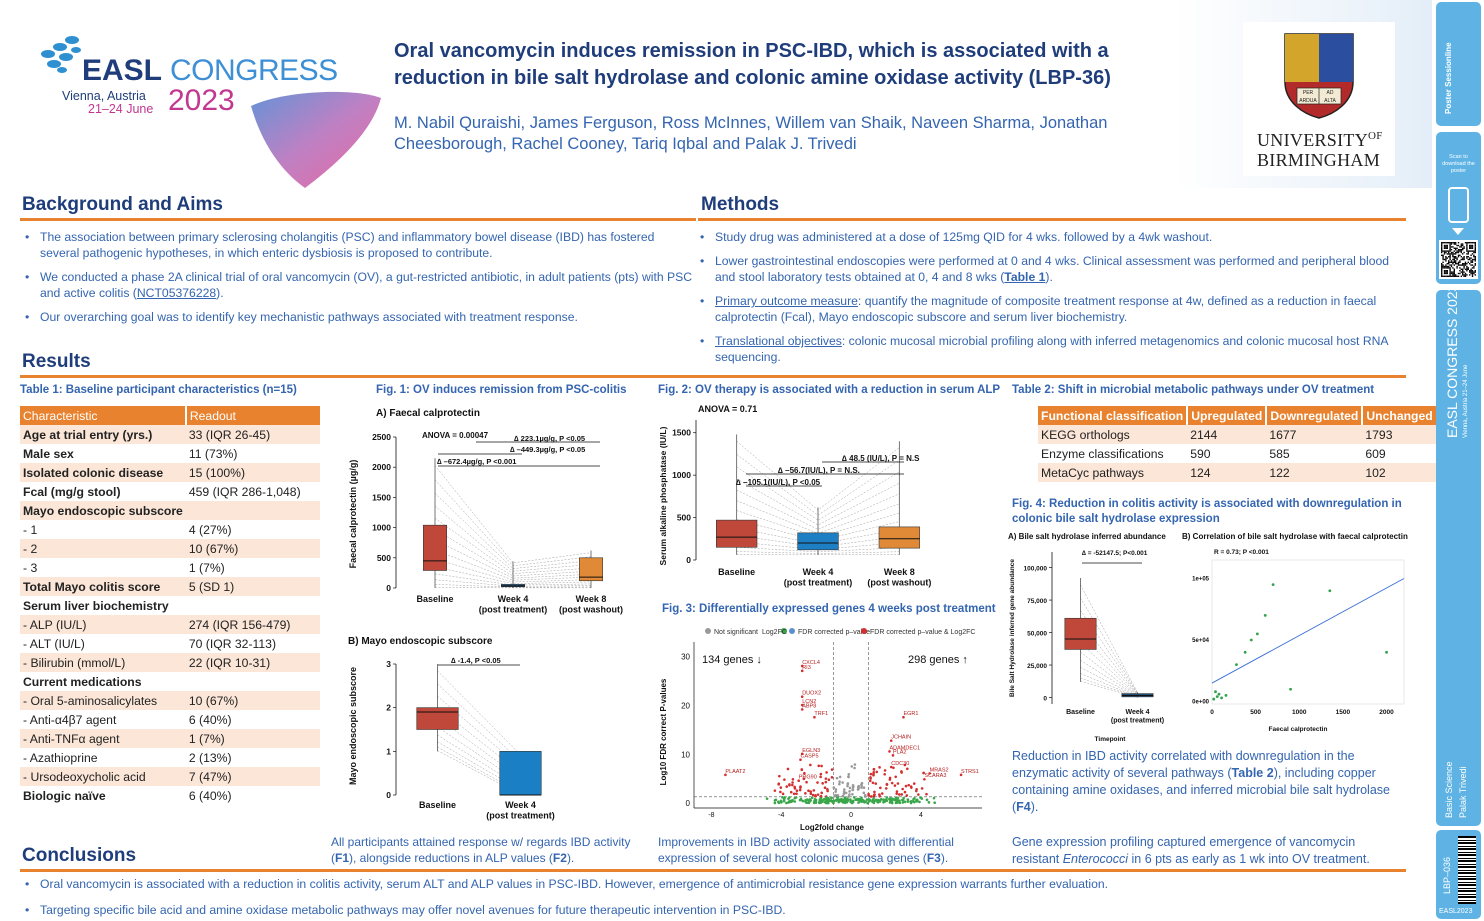  What do you see at coordinates (1025, 277) in the screenshot?
I see `table1-link: Table 1` at bounding box center [1025, 277].